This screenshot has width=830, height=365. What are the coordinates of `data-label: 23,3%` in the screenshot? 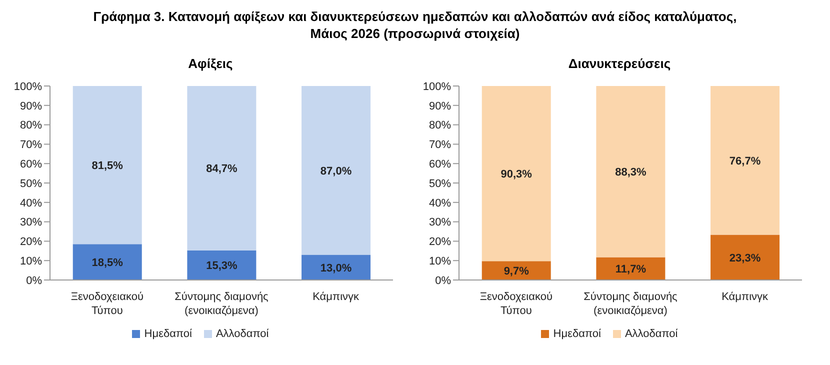 It's located at (745, 258).